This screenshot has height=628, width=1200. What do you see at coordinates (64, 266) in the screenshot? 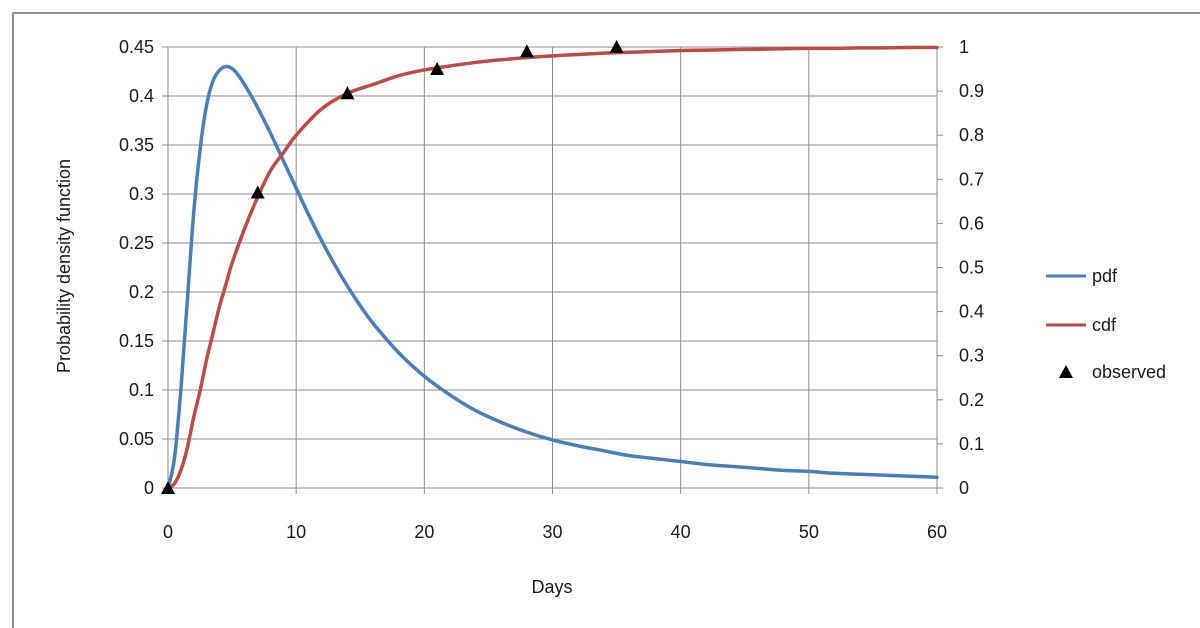
I see `y-axis-title: Probability density function` at bounding box center [64, 266].